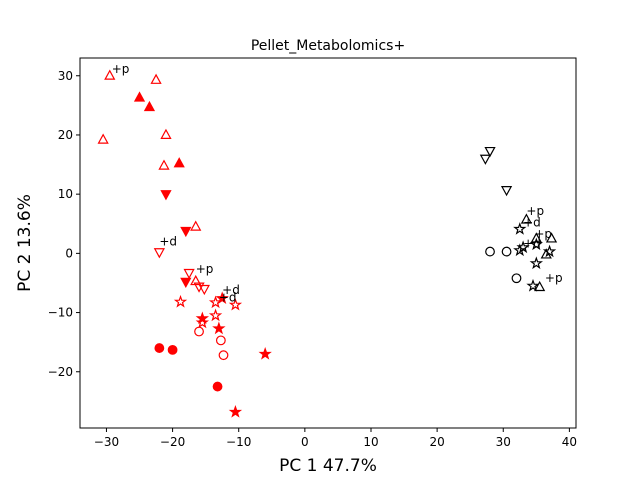 This screenshot has width=640, height=480. I want to click on annotation-4: +d, so click(228, 297).